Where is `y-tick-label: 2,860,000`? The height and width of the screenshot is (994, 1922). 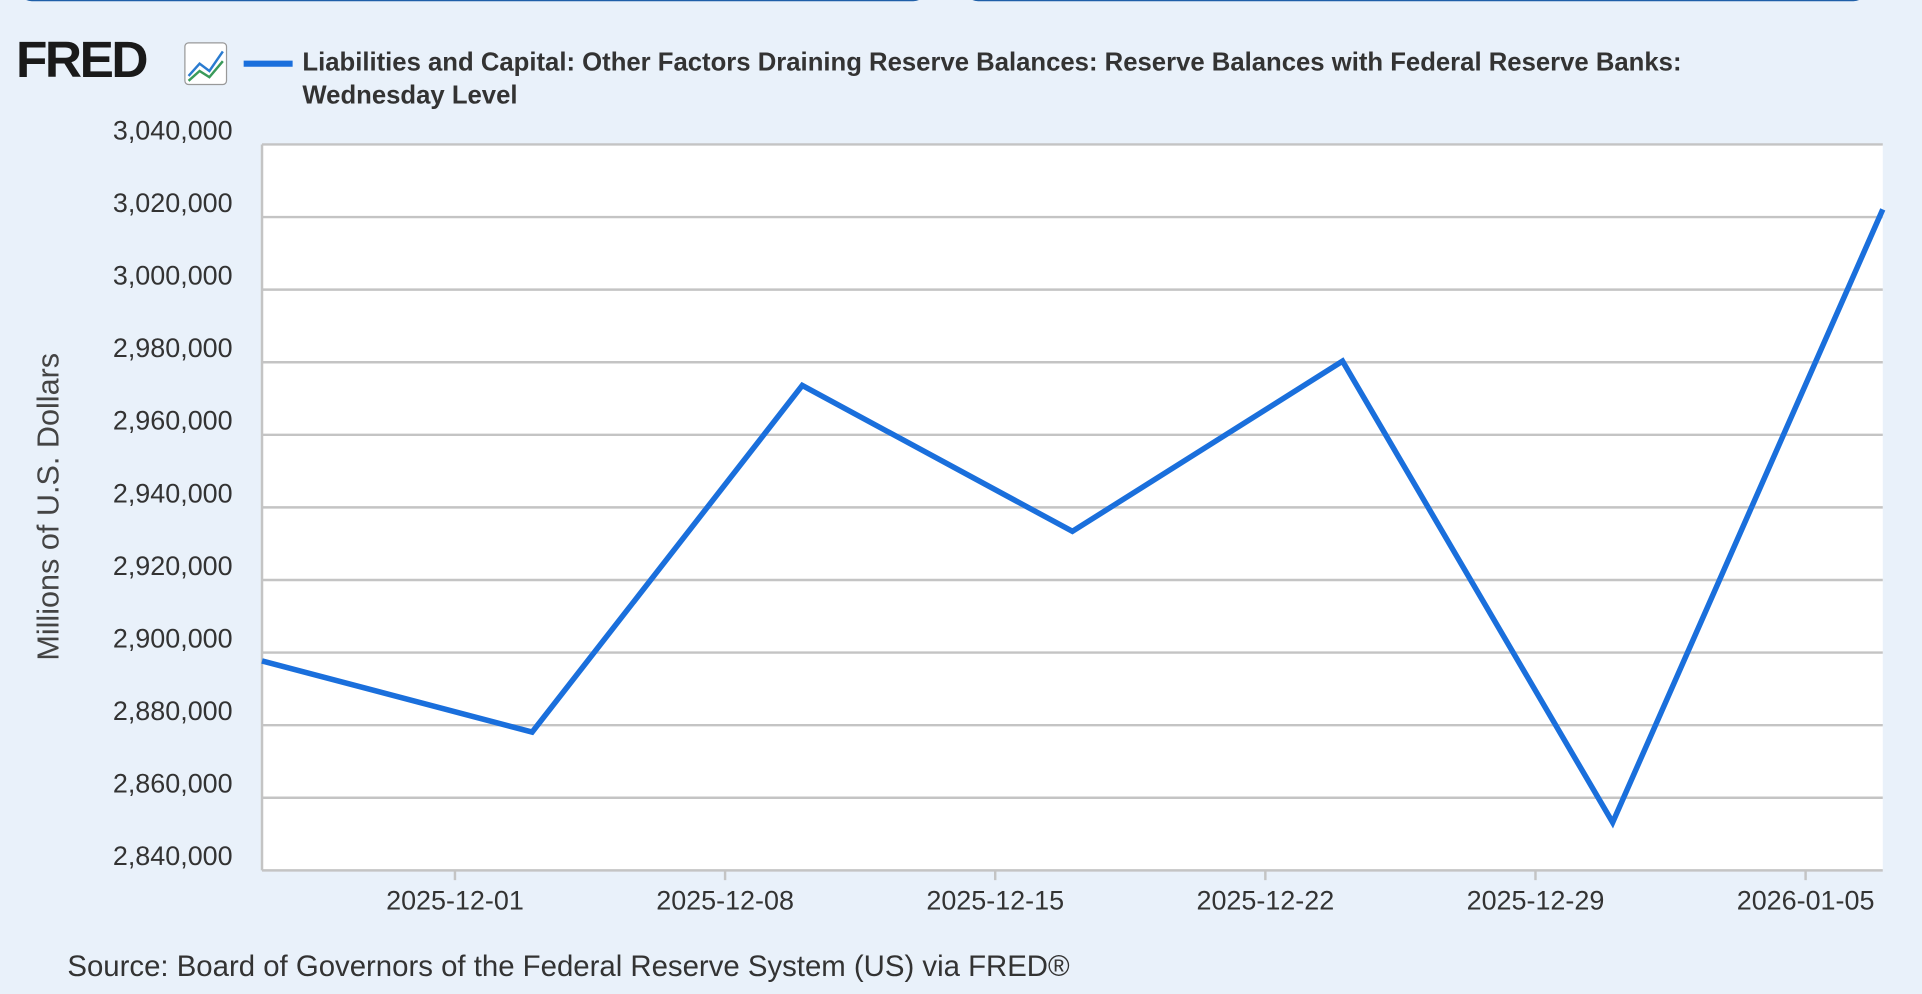 y-tick-label: 2,860,000 is located at coordinates (173, 784).